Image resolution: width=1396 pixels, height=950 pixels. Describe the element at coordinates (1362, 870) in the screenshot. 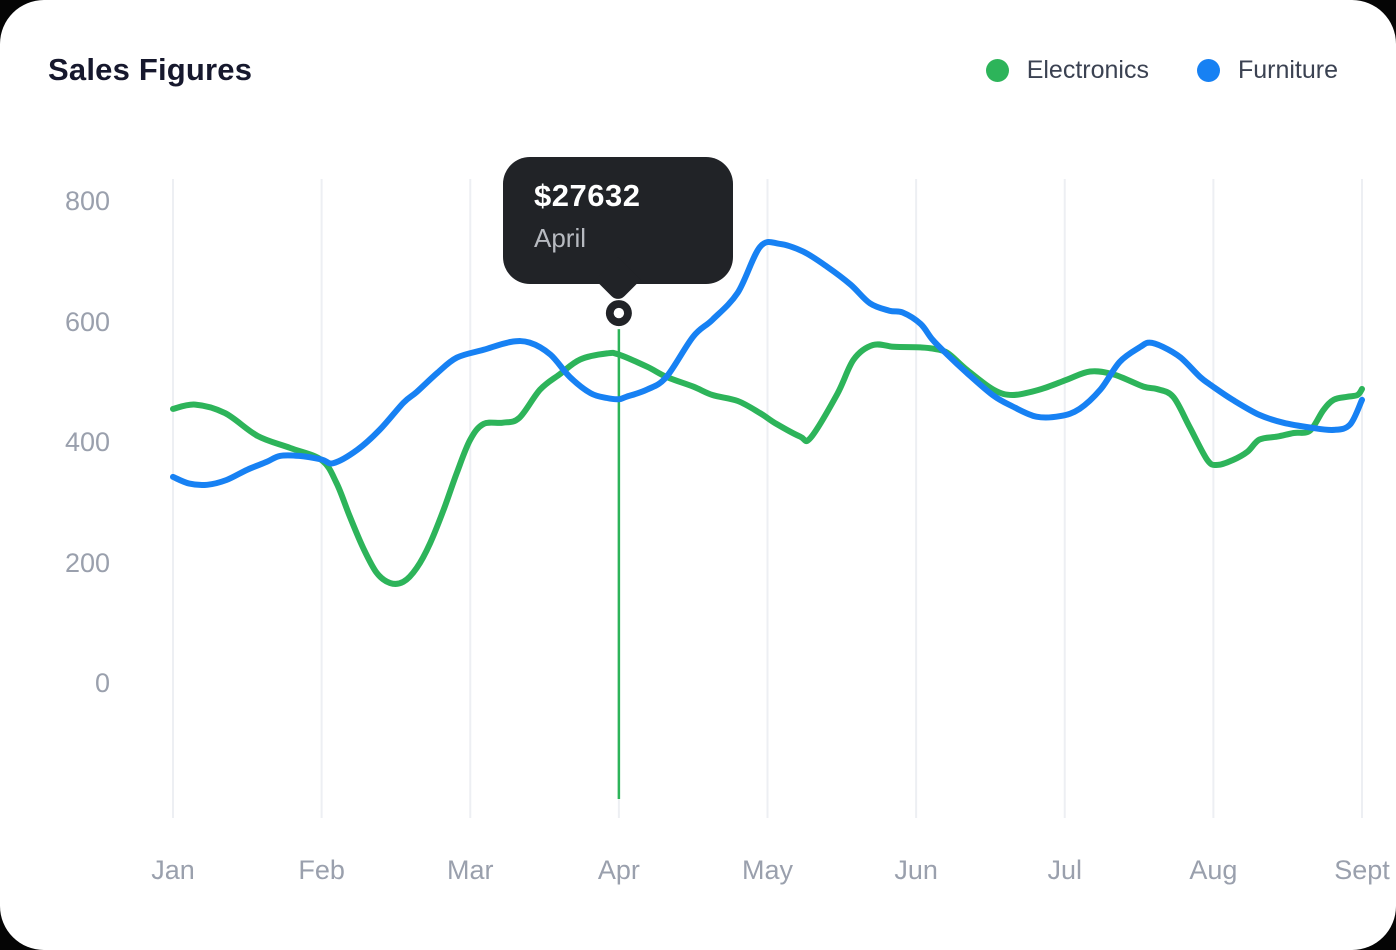

I see `x-tick-sept: Sept` at that location.